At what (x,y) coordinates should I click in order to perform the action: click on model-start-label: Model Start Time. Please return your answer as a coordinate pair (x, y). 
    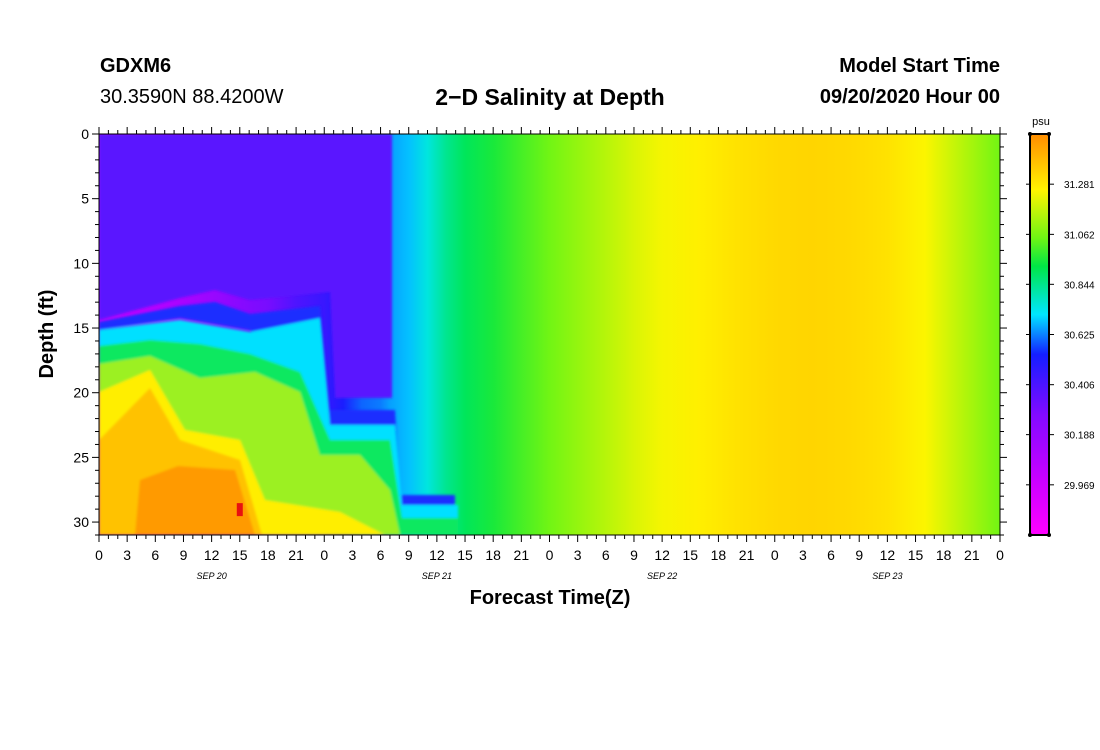
    Looking at the image, I should click on (919, 66).